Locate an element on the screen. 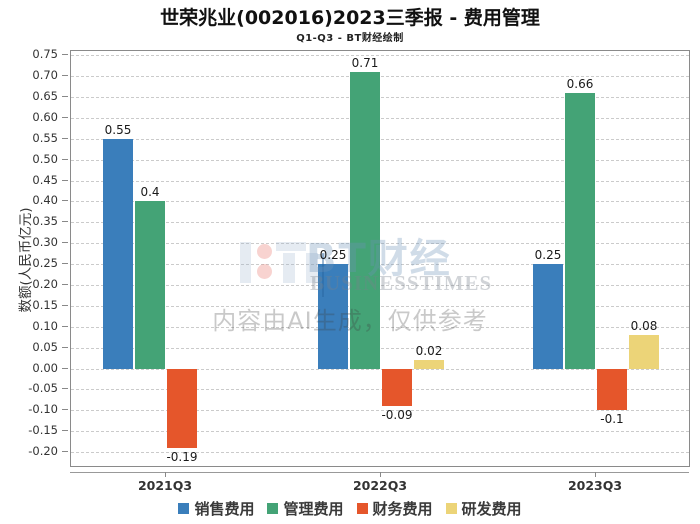 The width and height of the screenshot is (700, 524). y-tick-label: 0.40 is located at coordinates (45, 200).